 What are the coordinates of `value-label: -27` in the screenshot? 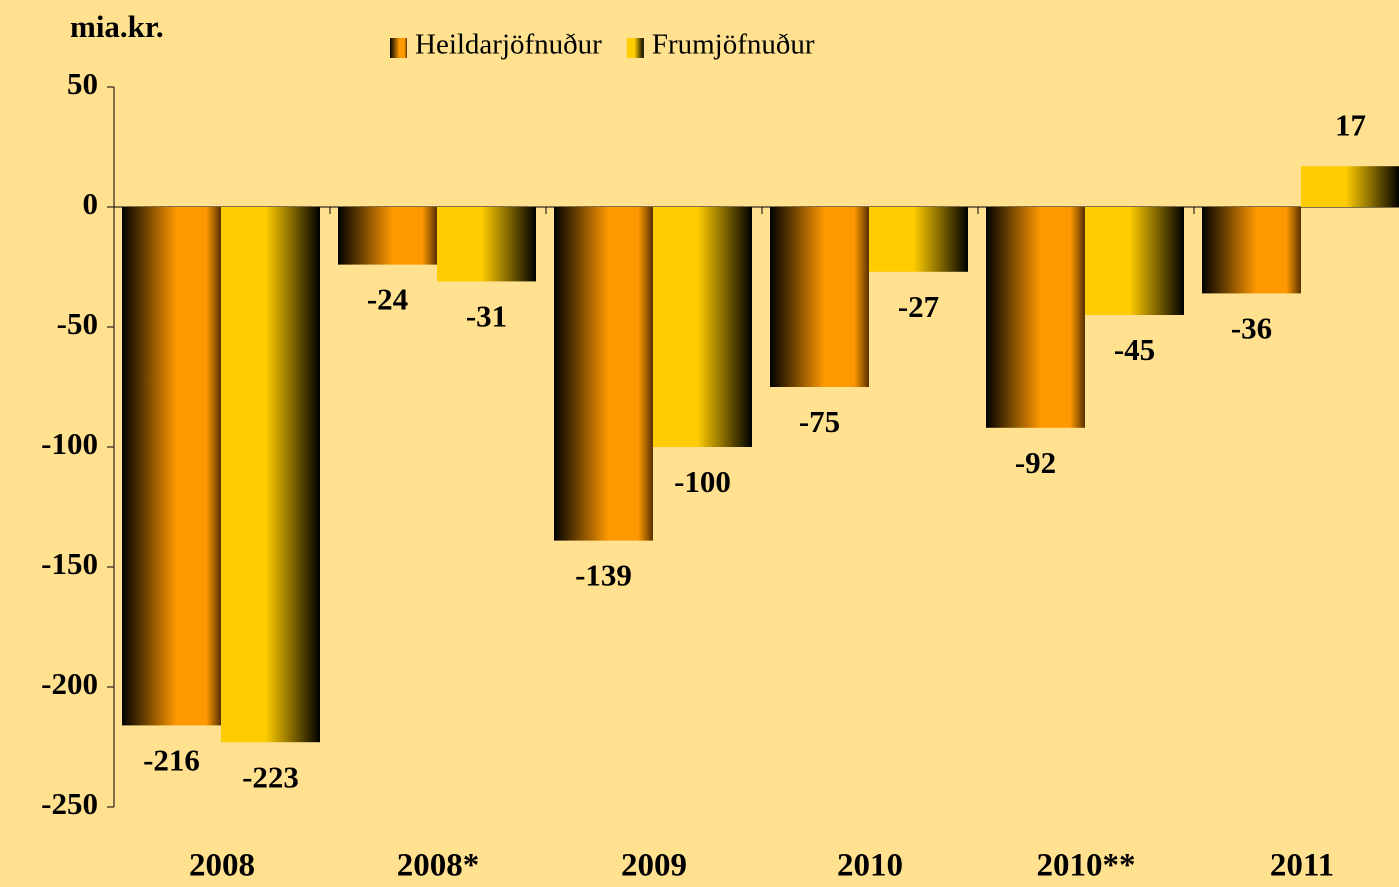 It's located at (918, 306).